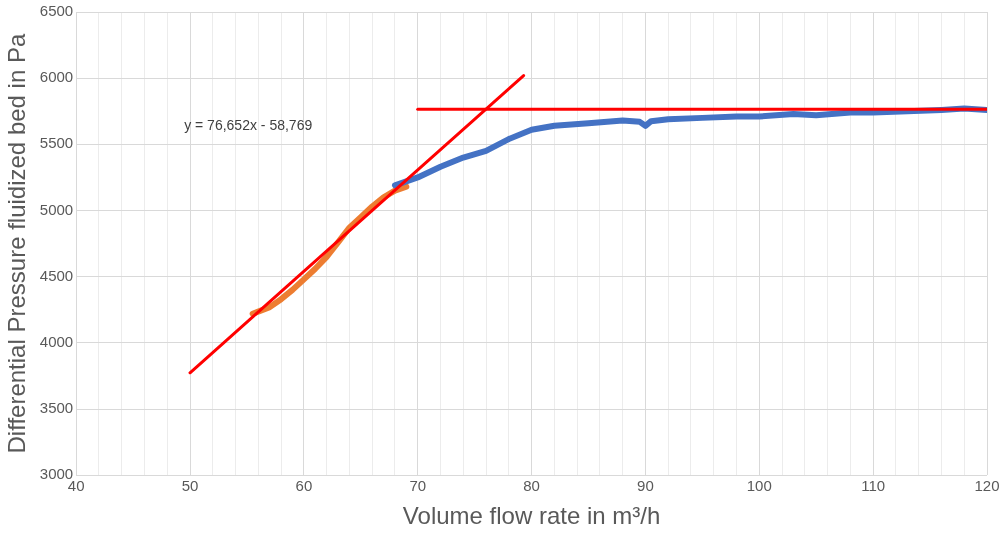 The width and height of the screenshot is (1005, 536). I want to click on y-tick-label: 6000, so click(56, 77).